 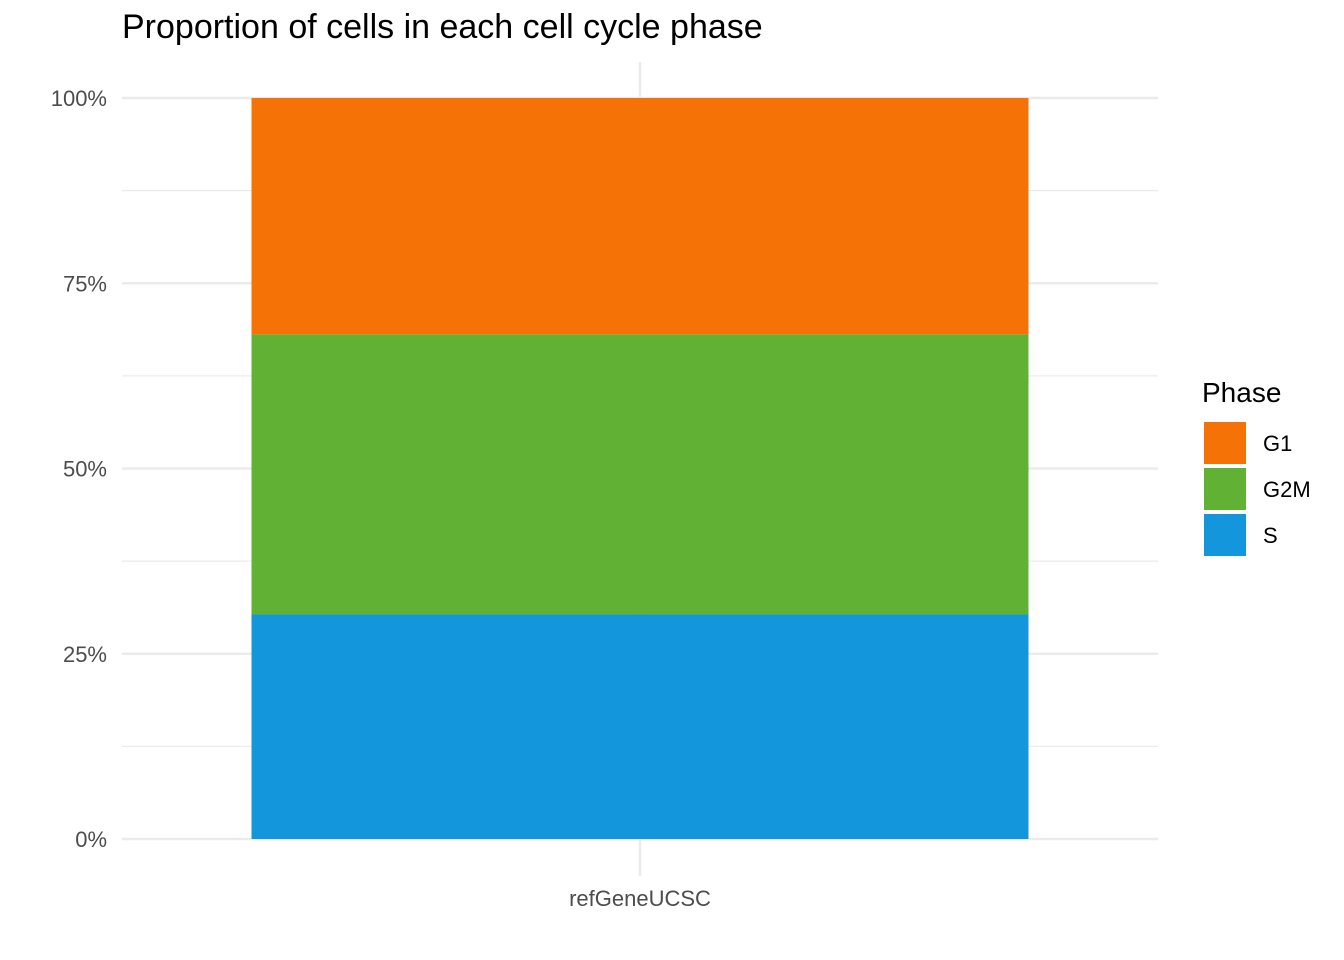 I want to click on legend-label-g1: G1, so click(x=1277, y=443).